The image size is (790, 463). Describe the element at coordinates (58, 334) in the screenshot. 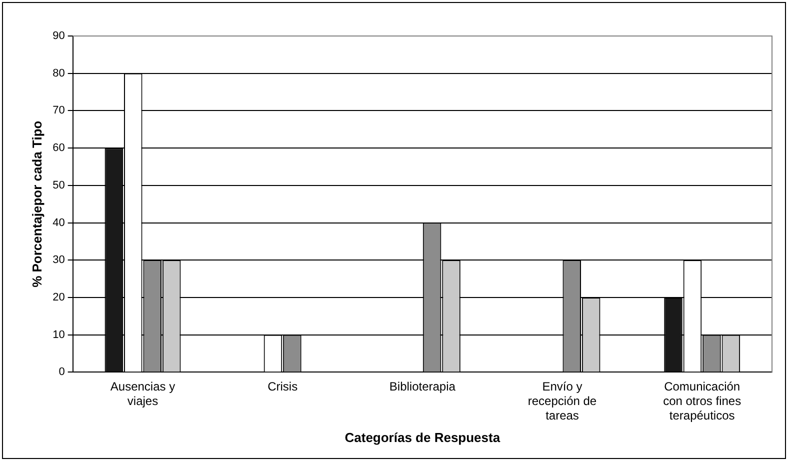

I see `y-tick-label: 10` at that location.